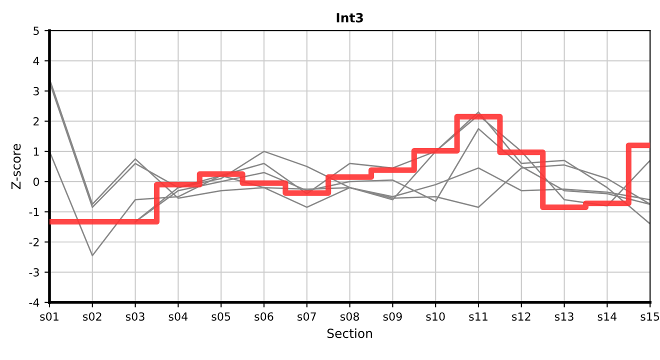 The width and height of the screenshot is (660, 360). What do you see at coordinates (36, 121) in the screenshot?
I see `y-tick-label: 2` at bounding box center [36, 121].